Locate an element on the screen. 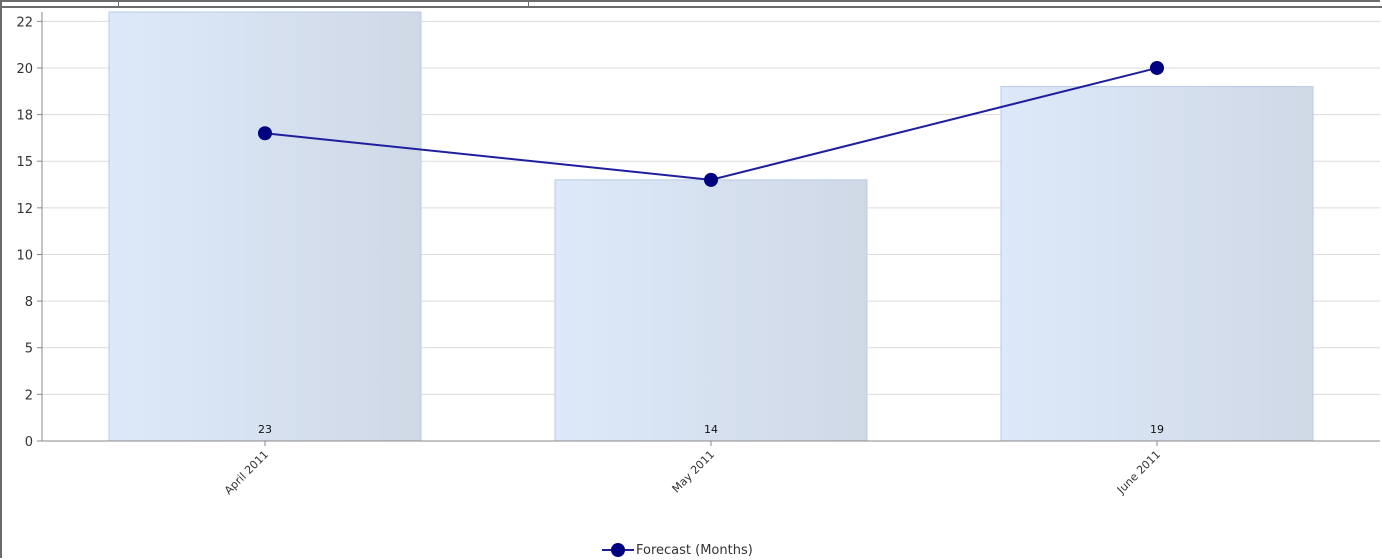 The width and height of the screenshot is (1382, 560). y-tick-label: 22 is located at coordinates (24, 22).